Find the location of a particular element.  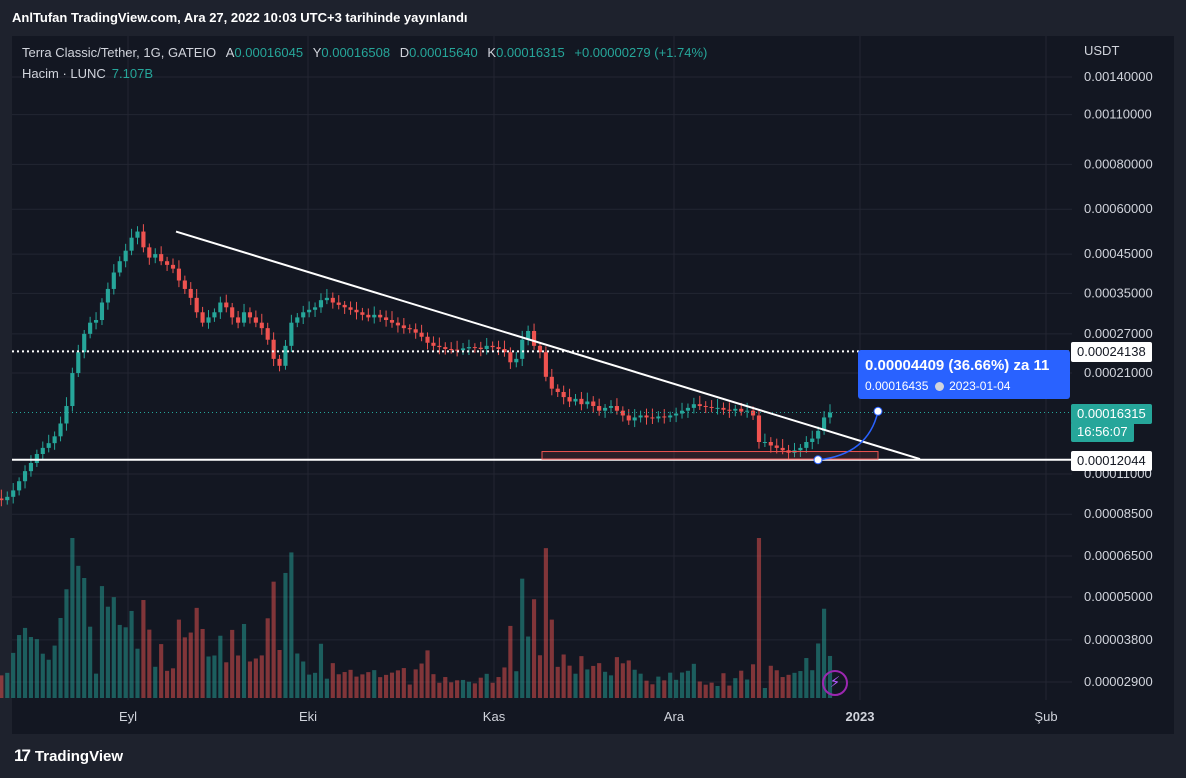

close-value: 0.00016315 is located at coordinates (530, 52).